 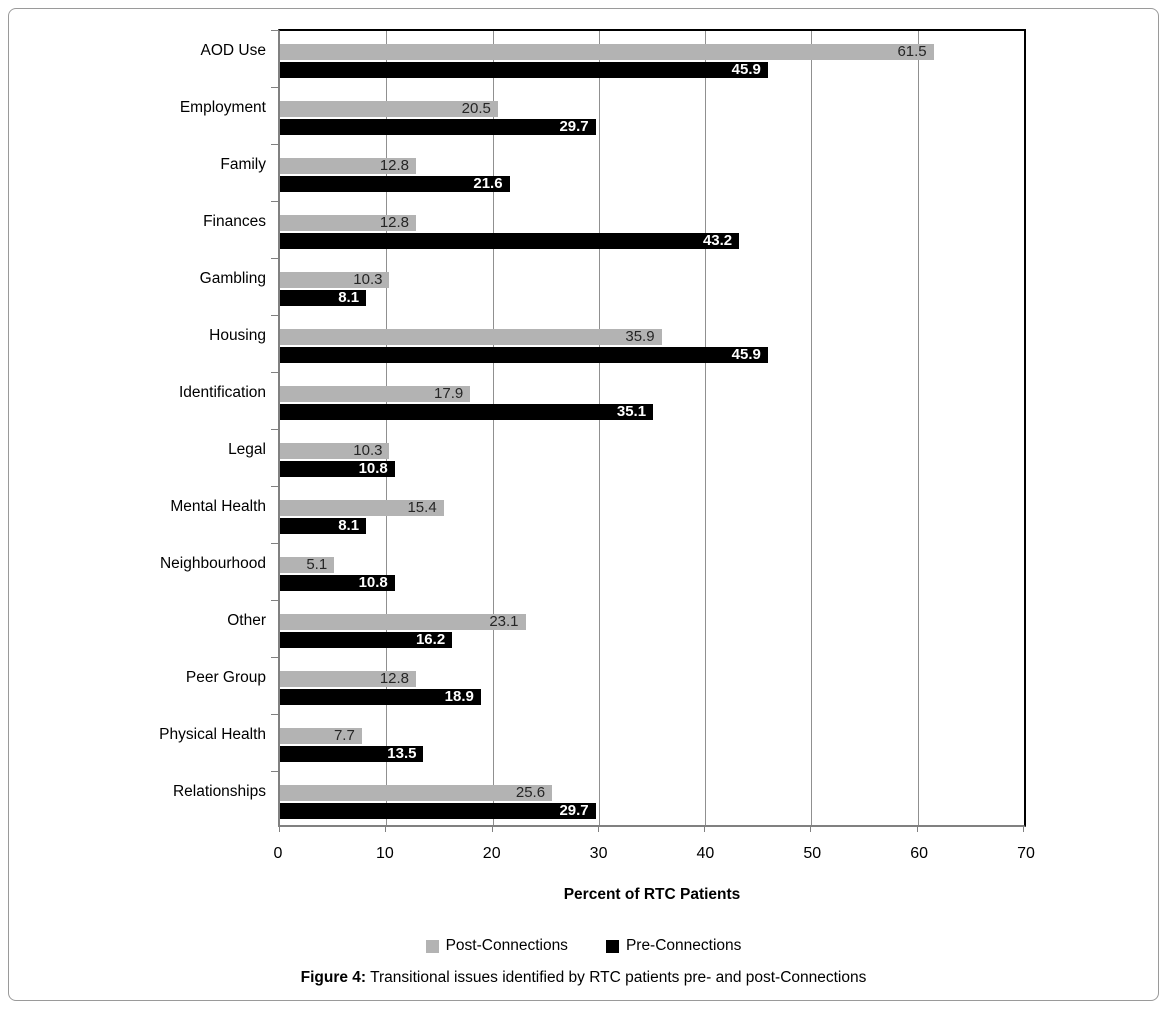 I want to click on figure-caption-label: Figure 4:, so click(x=333, y=977).